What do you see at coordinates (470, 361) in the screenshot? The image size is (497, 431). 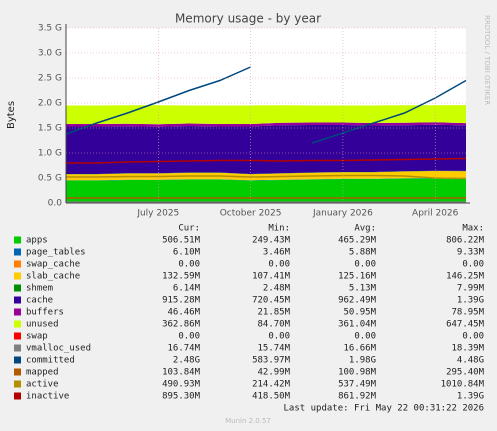 I see `legend-value: 4.48G` at bounding box center [470, 361].